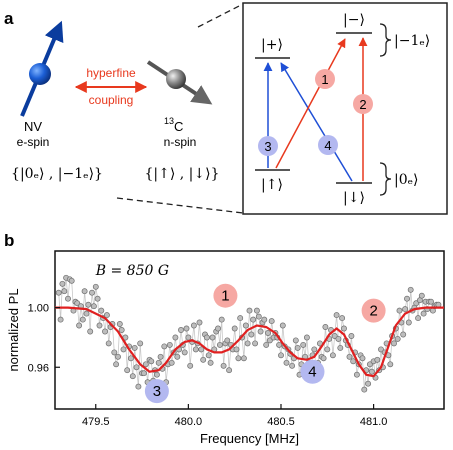 The height and width of the screenshot is (450, 453). Describe the element at coordinates (169, 121) in the screenshot. I see `carbon-mass-number: 13` at that location.